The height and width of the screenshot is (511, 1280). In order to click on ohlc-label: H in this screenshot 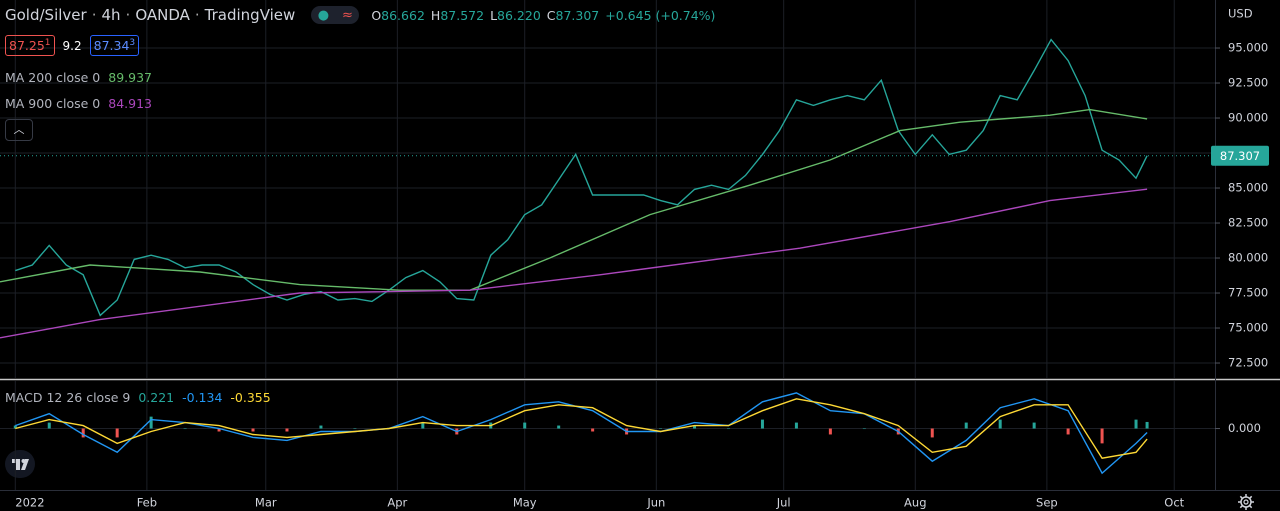, I will do `click(435, 15)`.